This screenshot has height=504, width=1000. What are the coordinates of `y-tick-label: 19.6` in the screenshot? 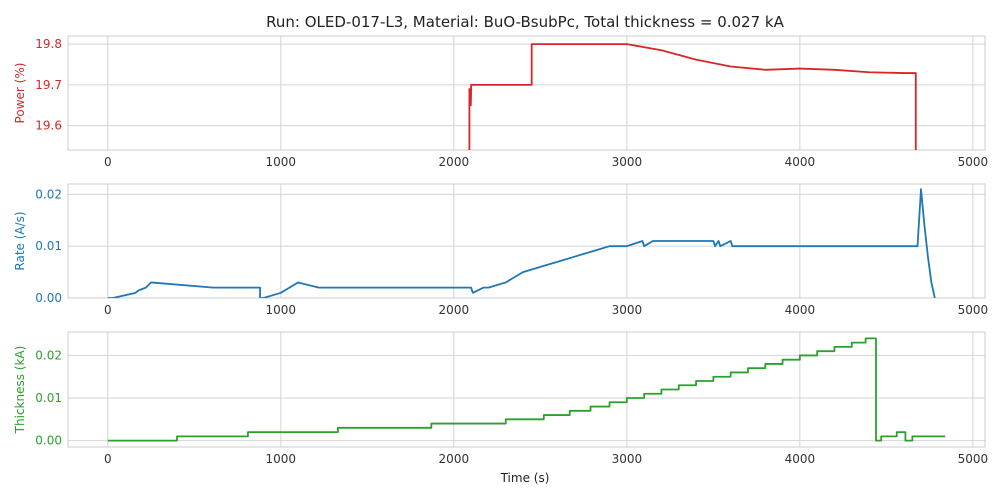 It's located at (48, 126).